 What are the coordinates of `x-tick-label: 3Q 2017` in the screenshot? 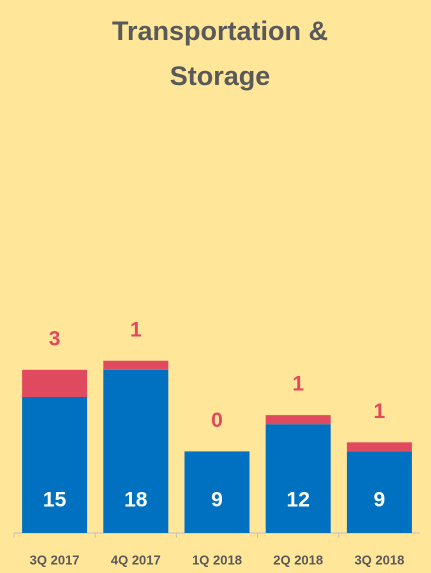 It's located at (55, 559).